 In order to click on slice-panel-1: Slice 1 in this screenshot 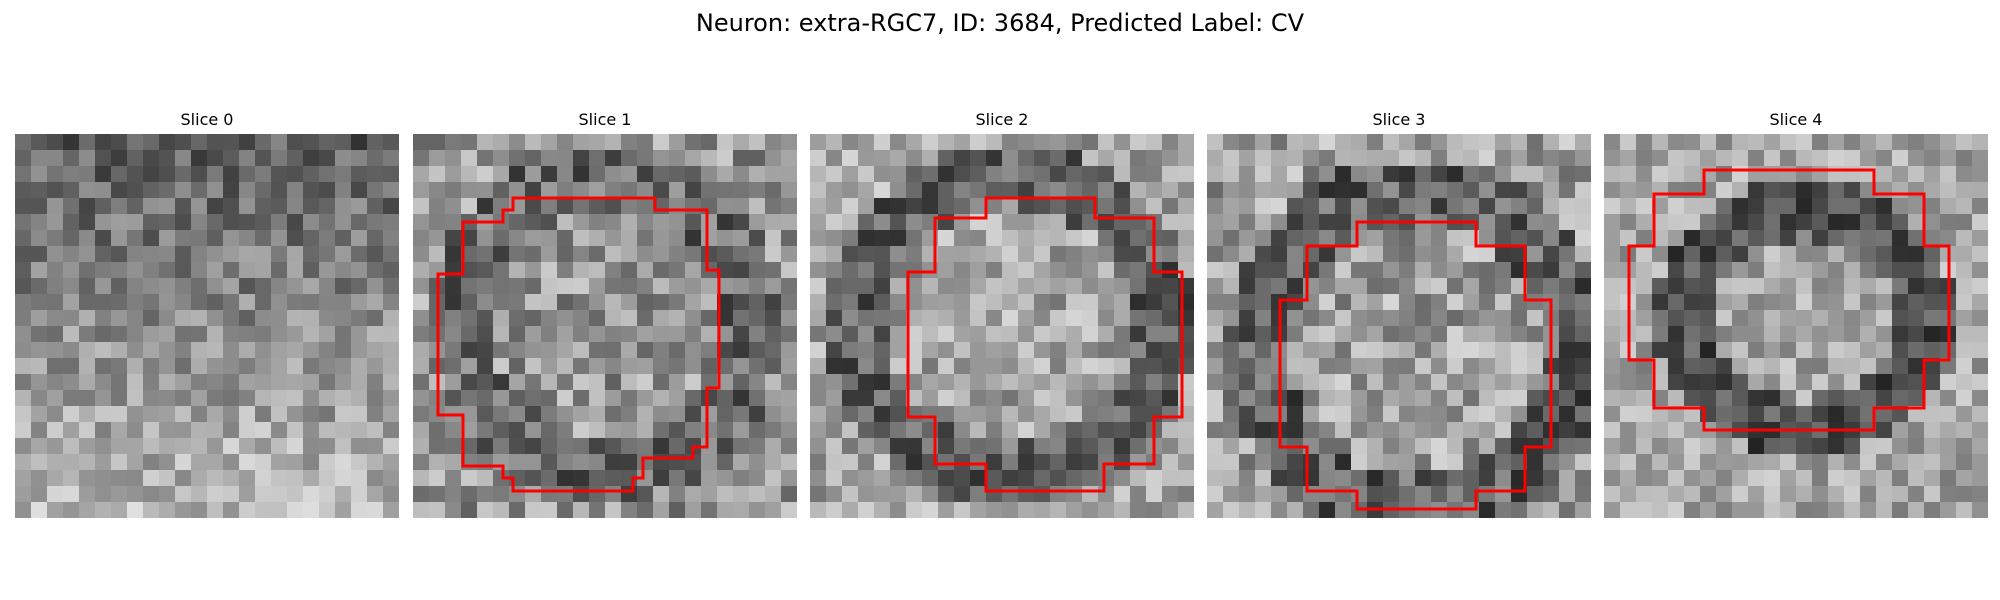, I will do `click(605, 313)`.